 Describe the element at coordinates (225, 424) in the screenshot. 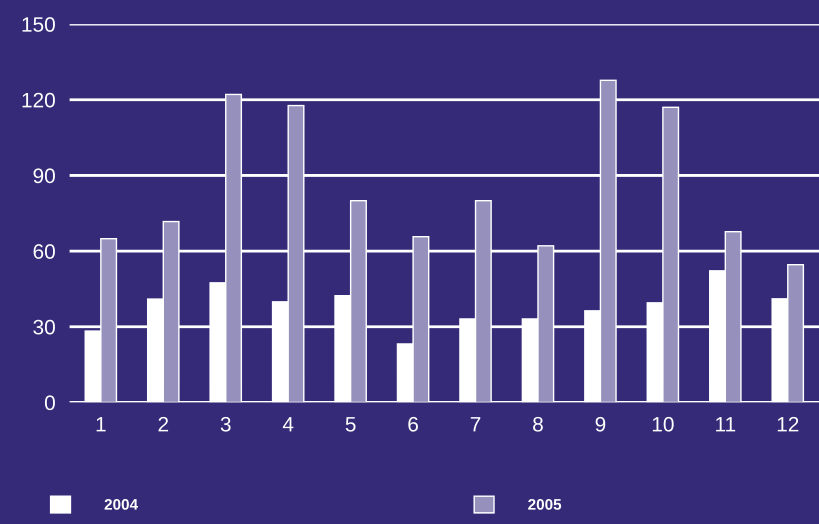

I see `x-tick-label: 3` at that location.